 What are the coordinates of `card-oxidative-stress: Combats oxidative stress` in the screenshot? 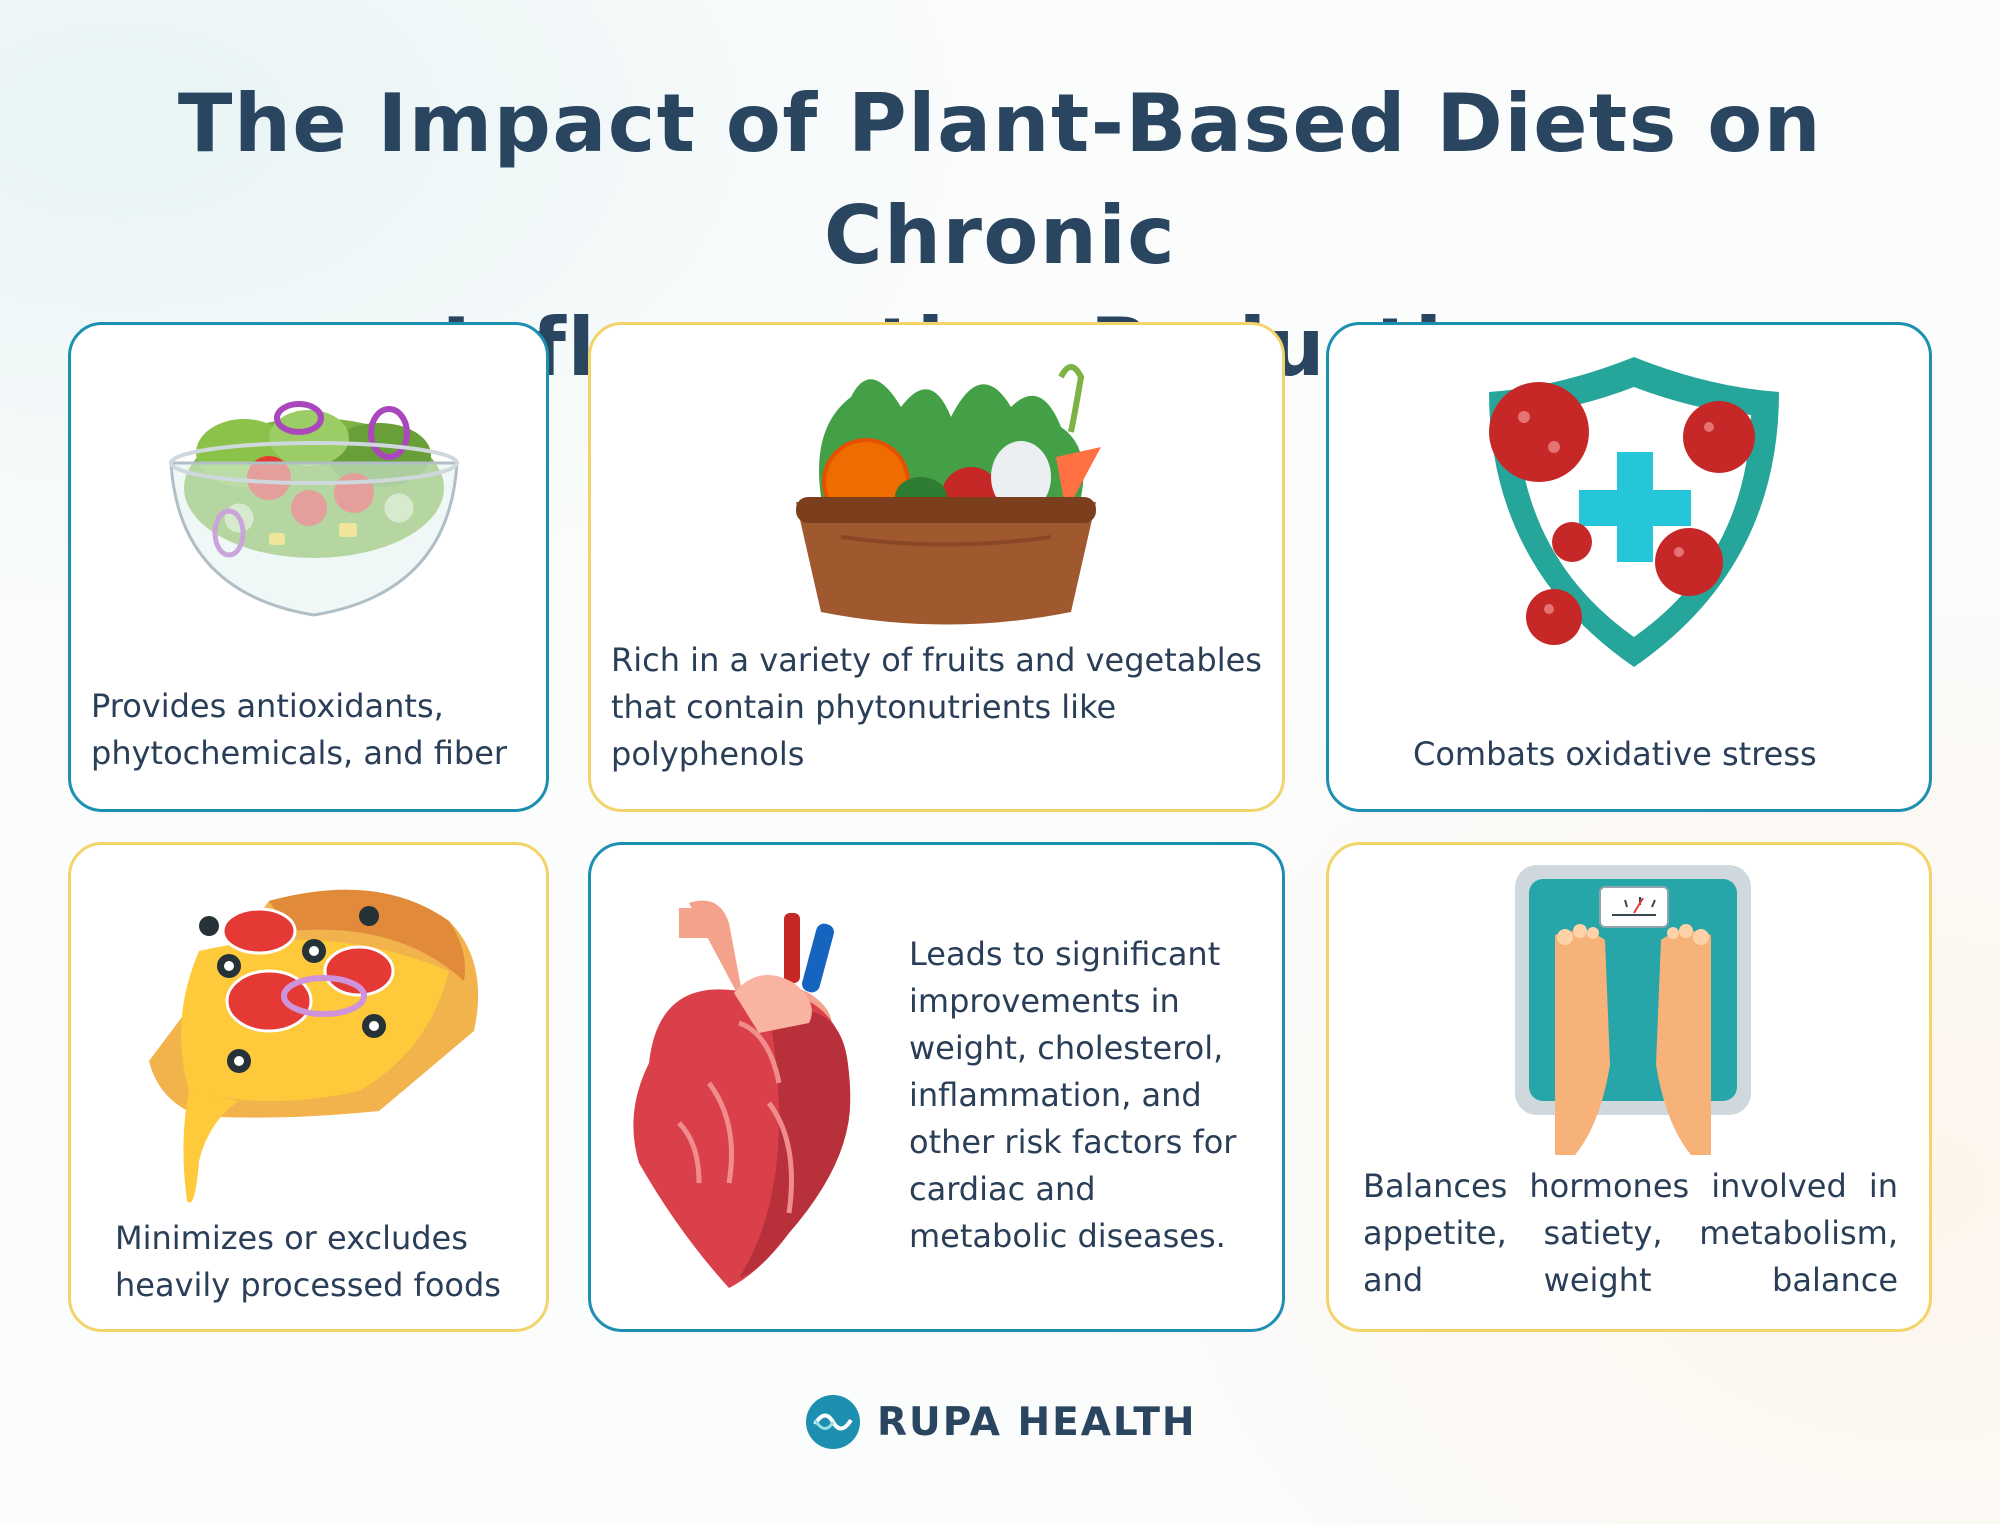 It's located at (1629, 567).